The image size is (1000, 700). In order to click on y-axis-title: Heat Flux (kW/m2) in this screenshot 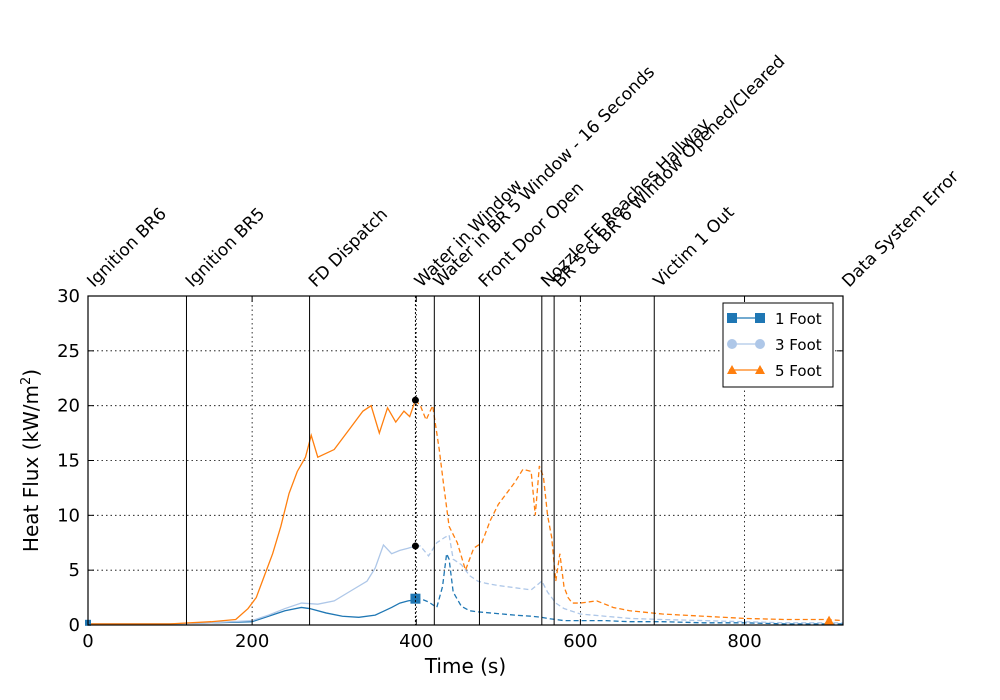, I will do `click(31, 460)`.